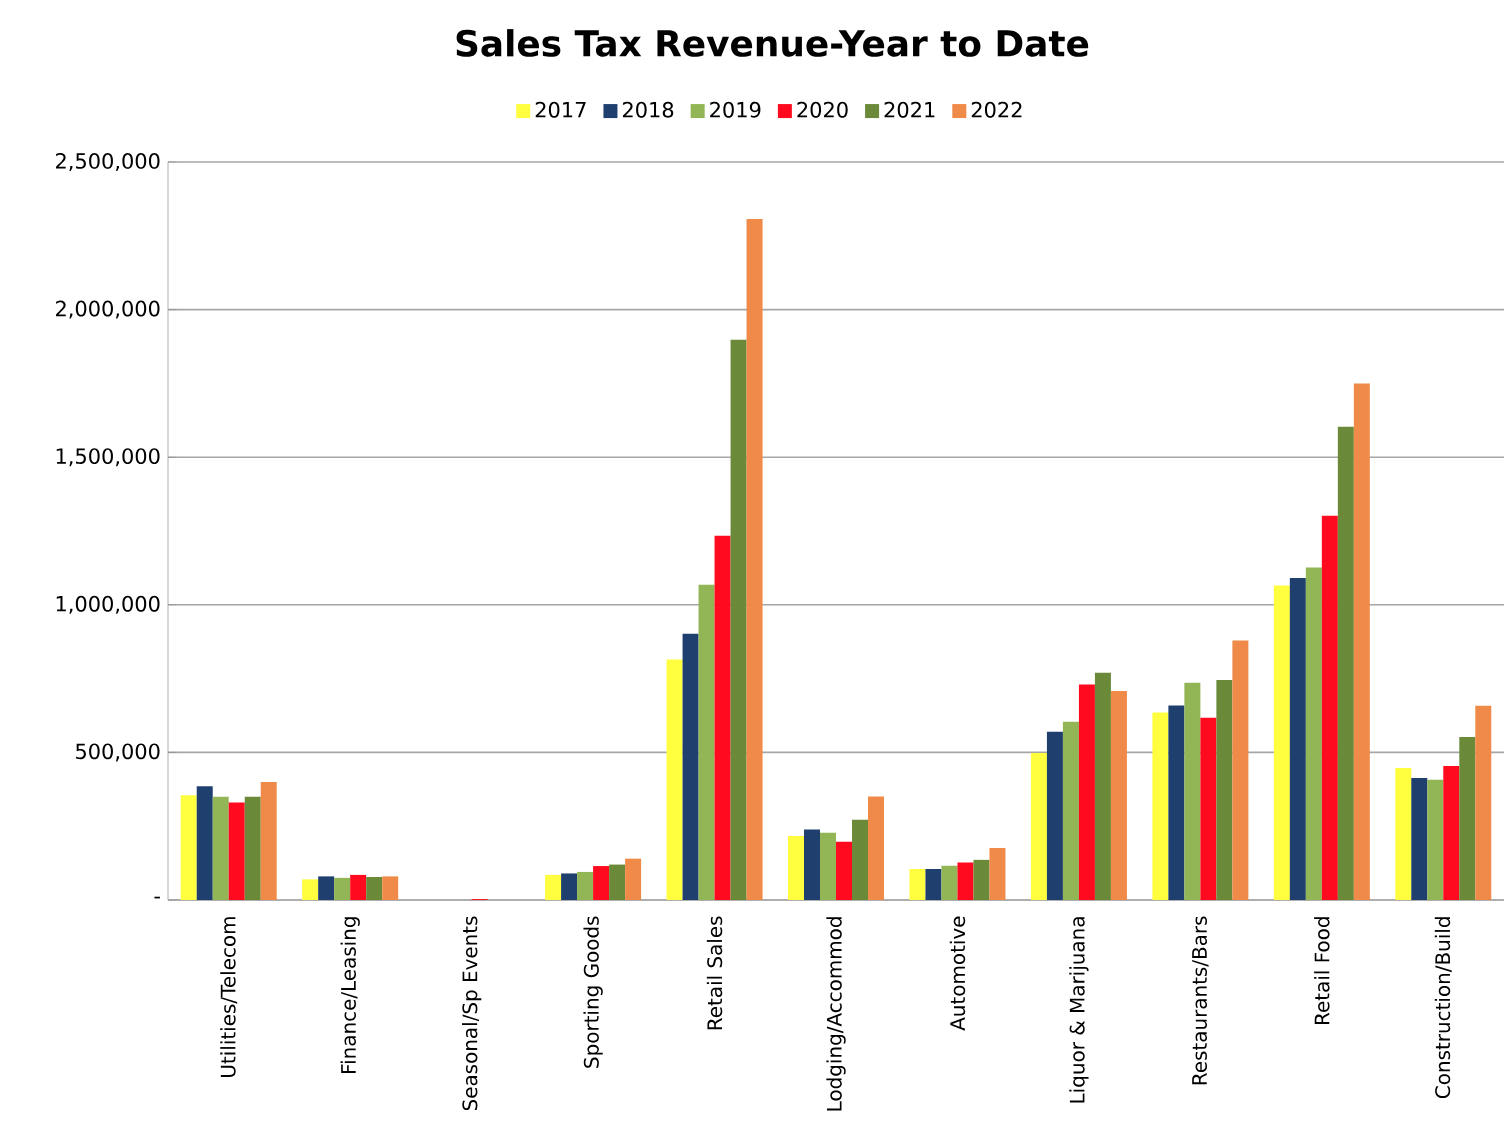 The image size is (1509, 1121). What do you see at coordinates (772, 43) in the screenshot?
I see `chart-title: Sales Tax Revenue-Year to Date` at bounding box center [772, 43].